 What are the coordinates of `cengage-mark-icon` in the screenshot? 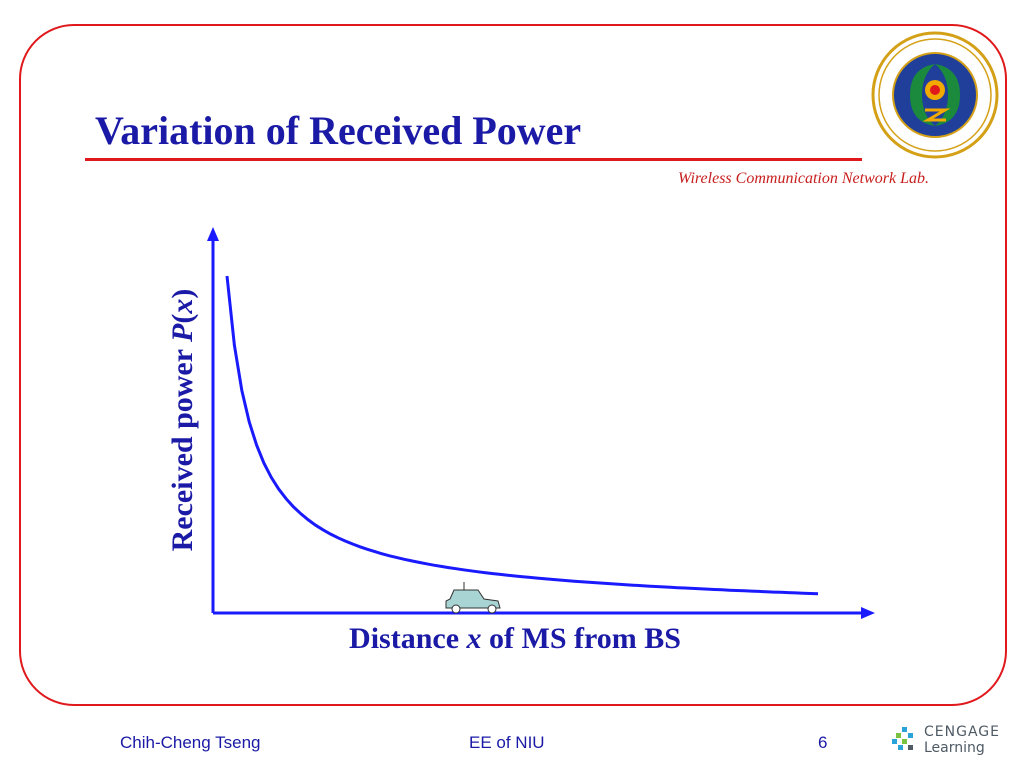 It's located at (902, 738).